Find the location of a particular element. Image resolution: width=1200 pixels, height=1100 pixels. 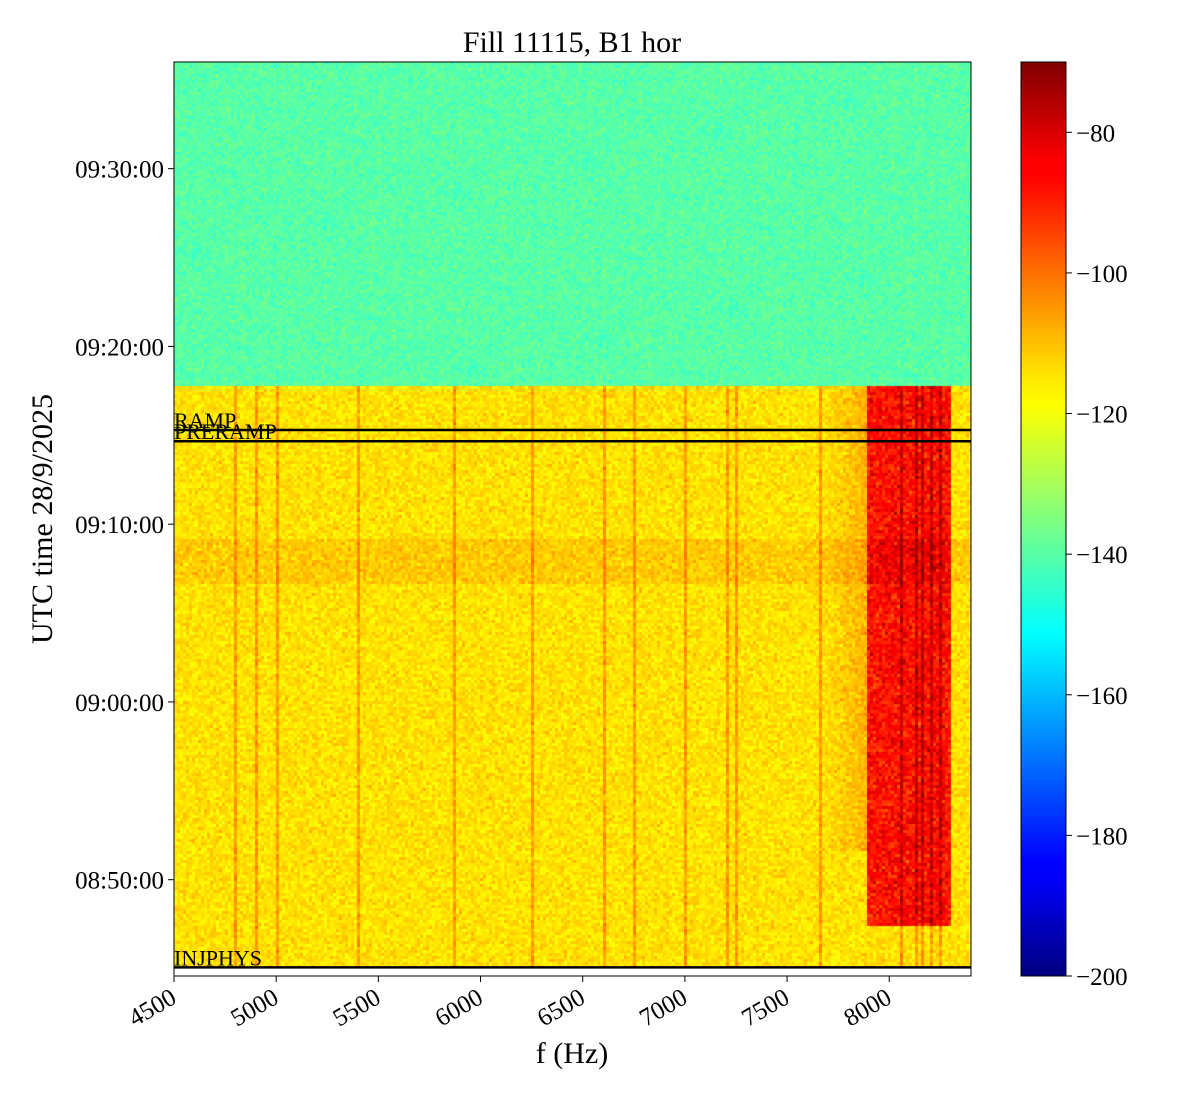

x-tick-label: 5500 is located at coordinates (357, 1008).